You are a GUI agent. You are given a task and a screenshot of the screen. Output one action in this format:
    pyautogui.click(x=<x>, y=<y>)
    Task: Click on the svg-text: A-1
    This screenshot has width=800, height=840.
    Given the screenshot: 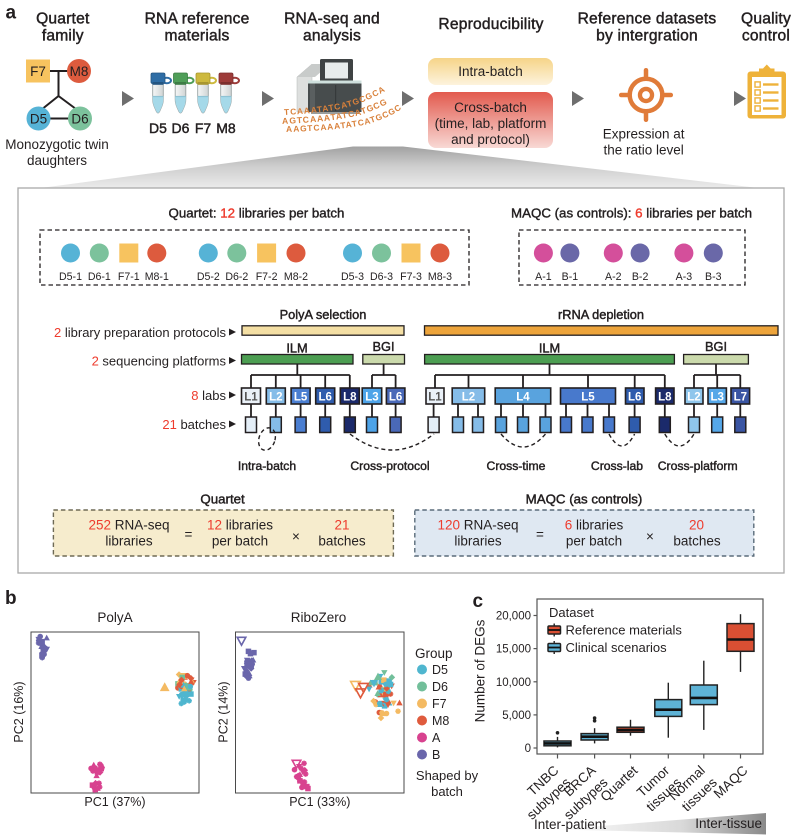 What is the action you would take?
    pyautogui.click(x=543, y=277)
    